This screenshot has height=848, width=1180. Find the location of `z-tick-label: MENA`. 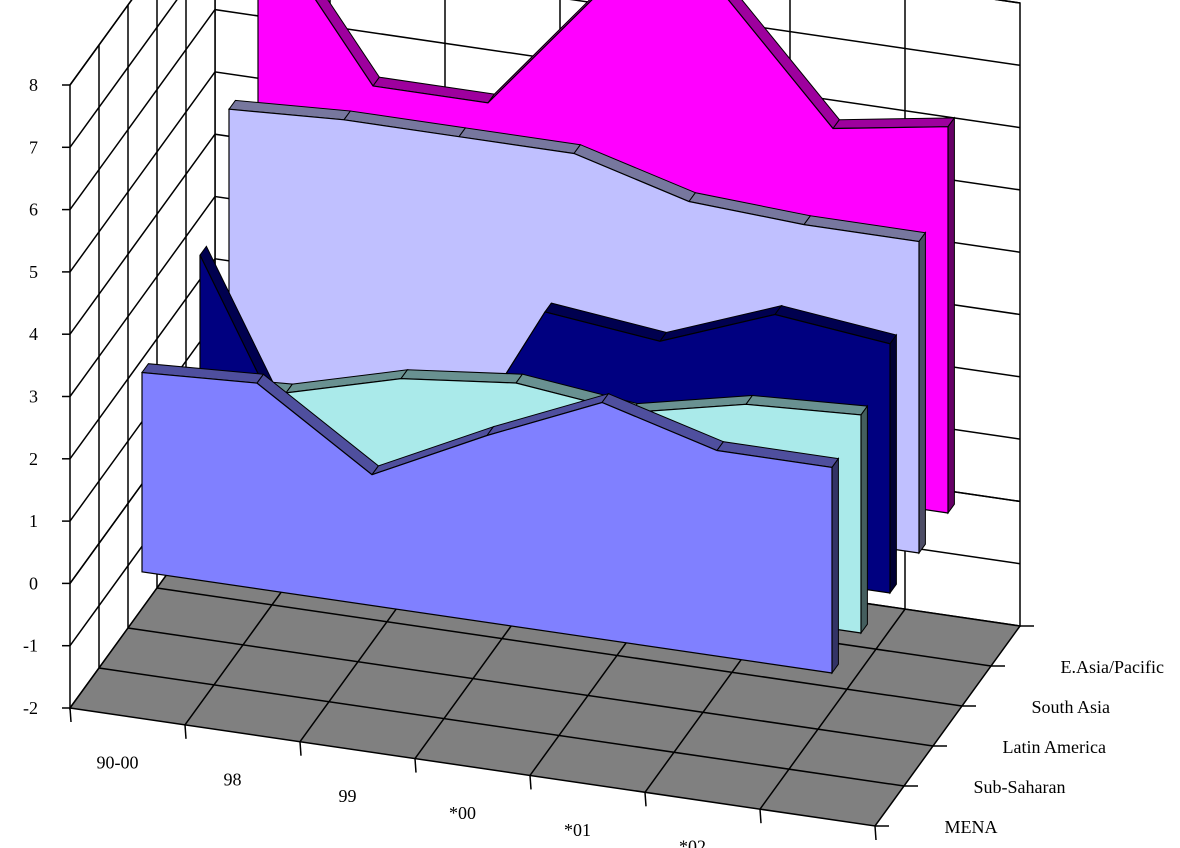

z-tick-label: MENA is located at coordinates (971, 827).